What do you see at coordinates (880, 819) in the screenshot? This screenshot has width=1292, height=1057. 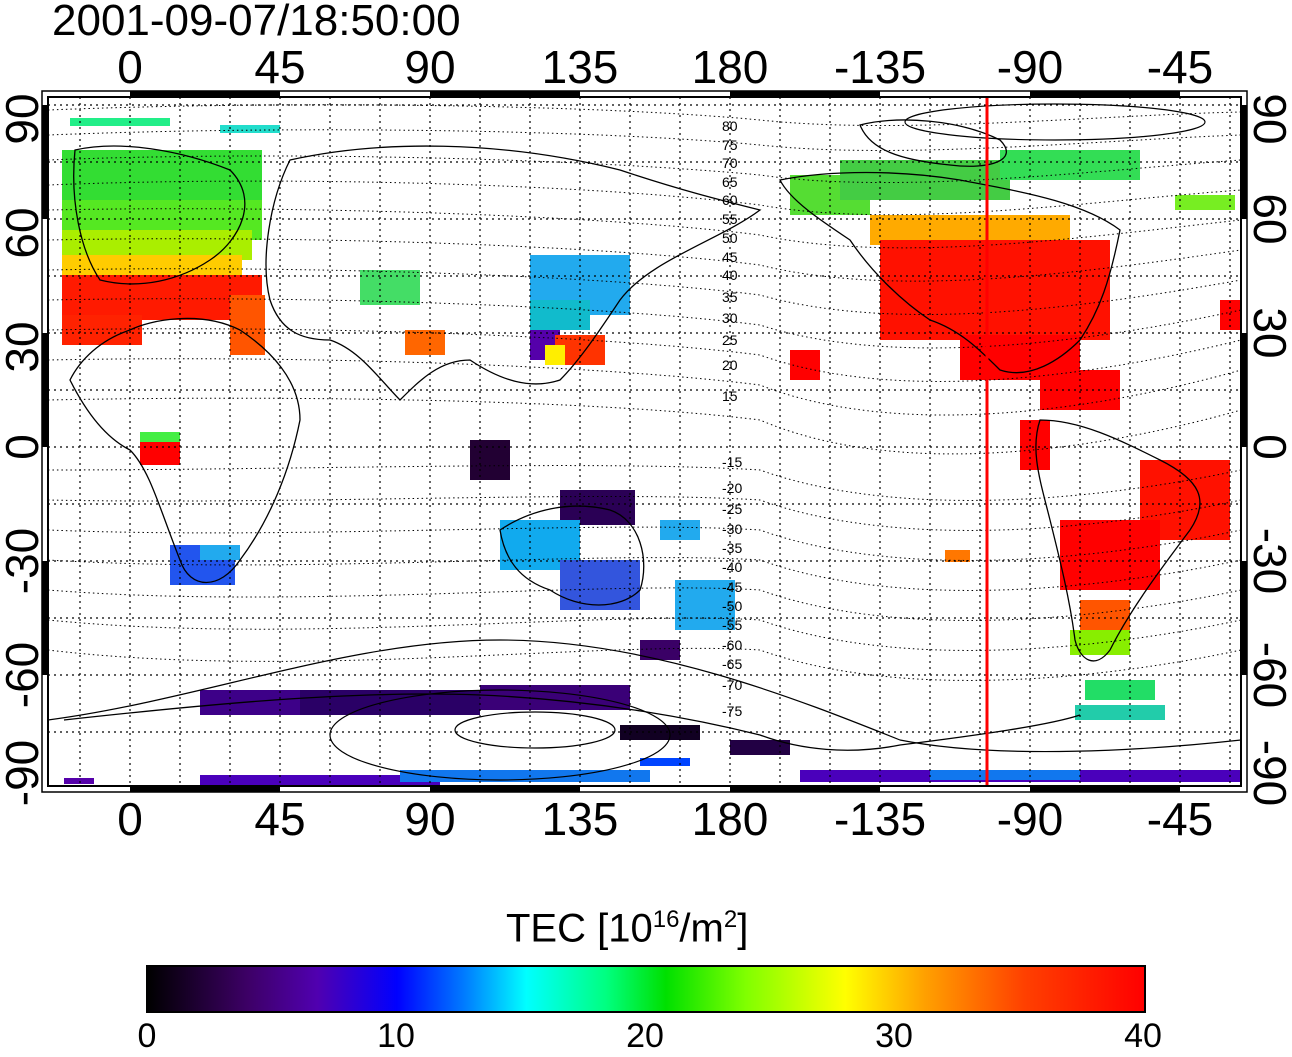 I see `lon-tick-bottom: -135` at bounding box center [880, 819].